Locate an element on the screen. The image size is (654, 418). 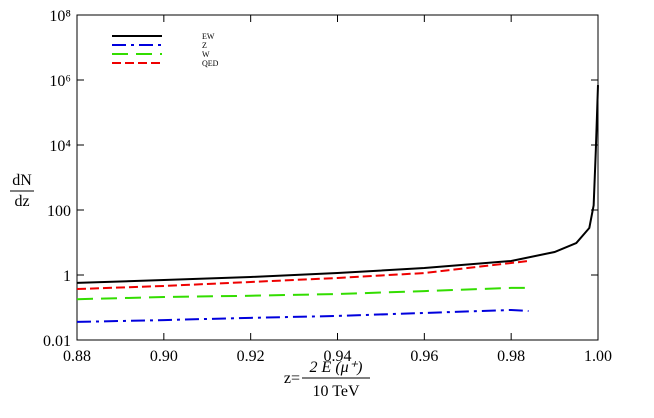
x-tick-label: 0.88 is located at coordinates (77, 356).